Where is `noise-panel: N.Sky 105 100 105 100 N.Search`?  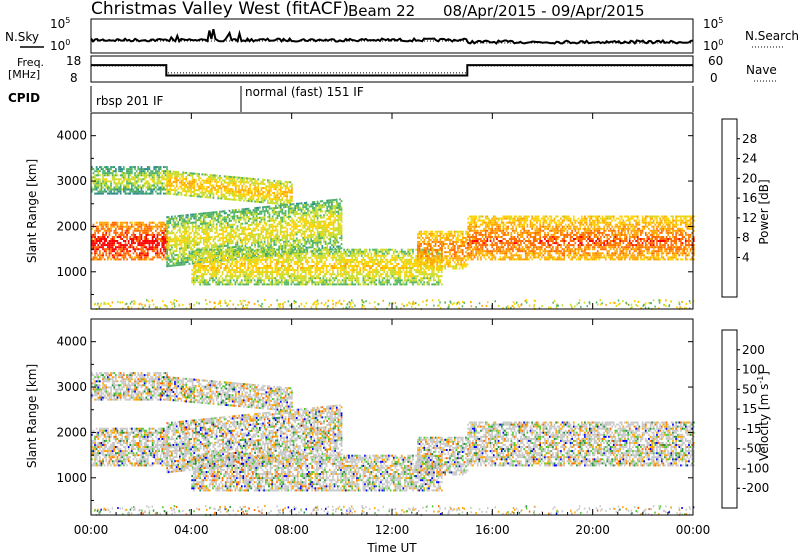 noise-panel: N.Sky 105 100 105 100 N.Search is located at coordinates (402, 35).